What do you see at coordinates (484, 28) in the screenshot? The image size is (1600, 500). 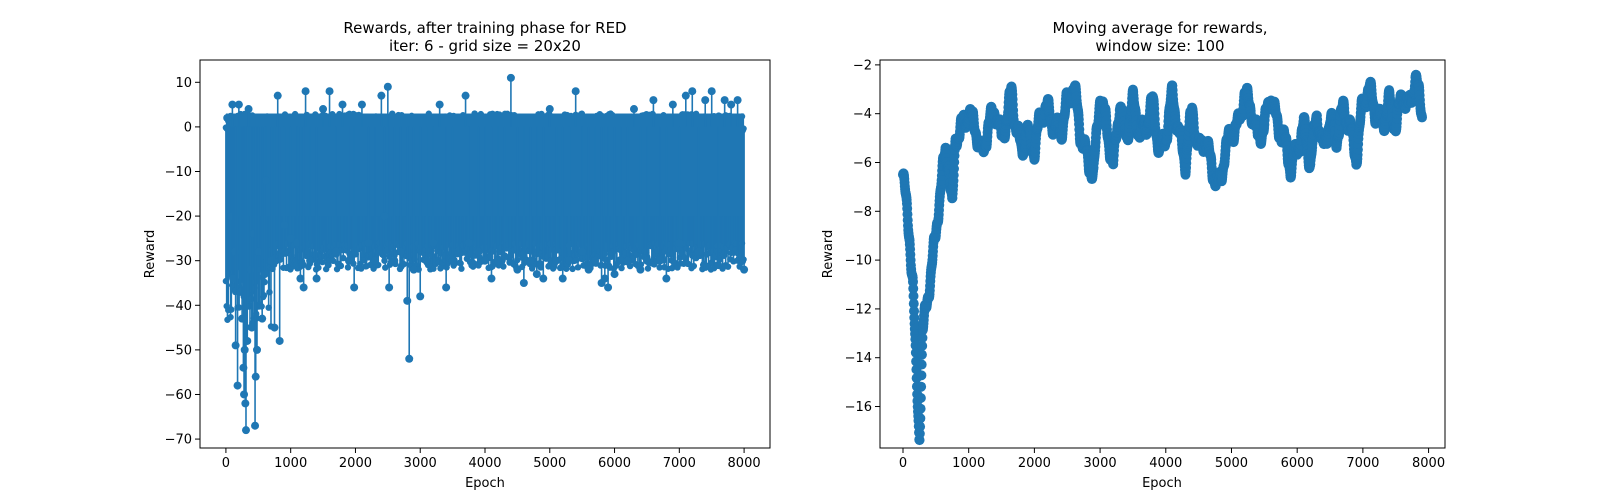 I see `chart-title: Rewards, after training phase for RED` at bounding box center [484, 28].